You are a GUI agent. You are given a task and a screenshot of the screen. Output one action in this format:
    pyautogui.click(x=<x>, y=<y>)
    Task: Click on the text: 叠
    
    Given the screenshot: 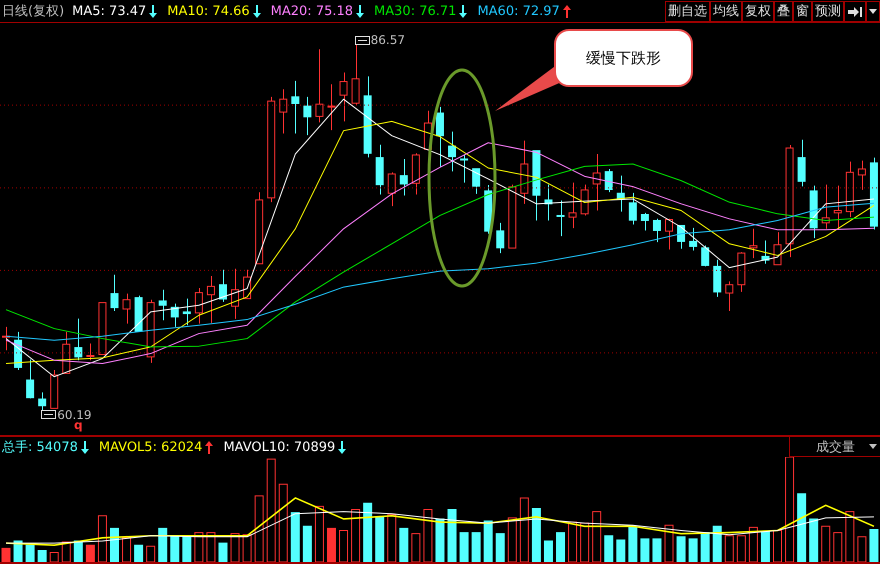 What is the action you would take?
    pyautogui.click(x=783, y=11)
    